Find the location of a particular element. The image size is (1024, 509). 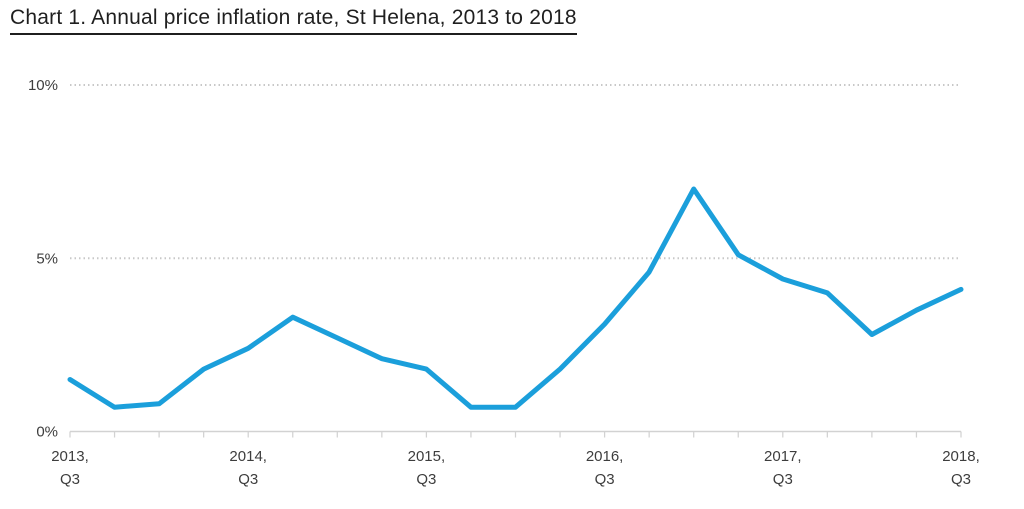

x-axis-label: 2016, Q3 is located at coordinates (605, 468).